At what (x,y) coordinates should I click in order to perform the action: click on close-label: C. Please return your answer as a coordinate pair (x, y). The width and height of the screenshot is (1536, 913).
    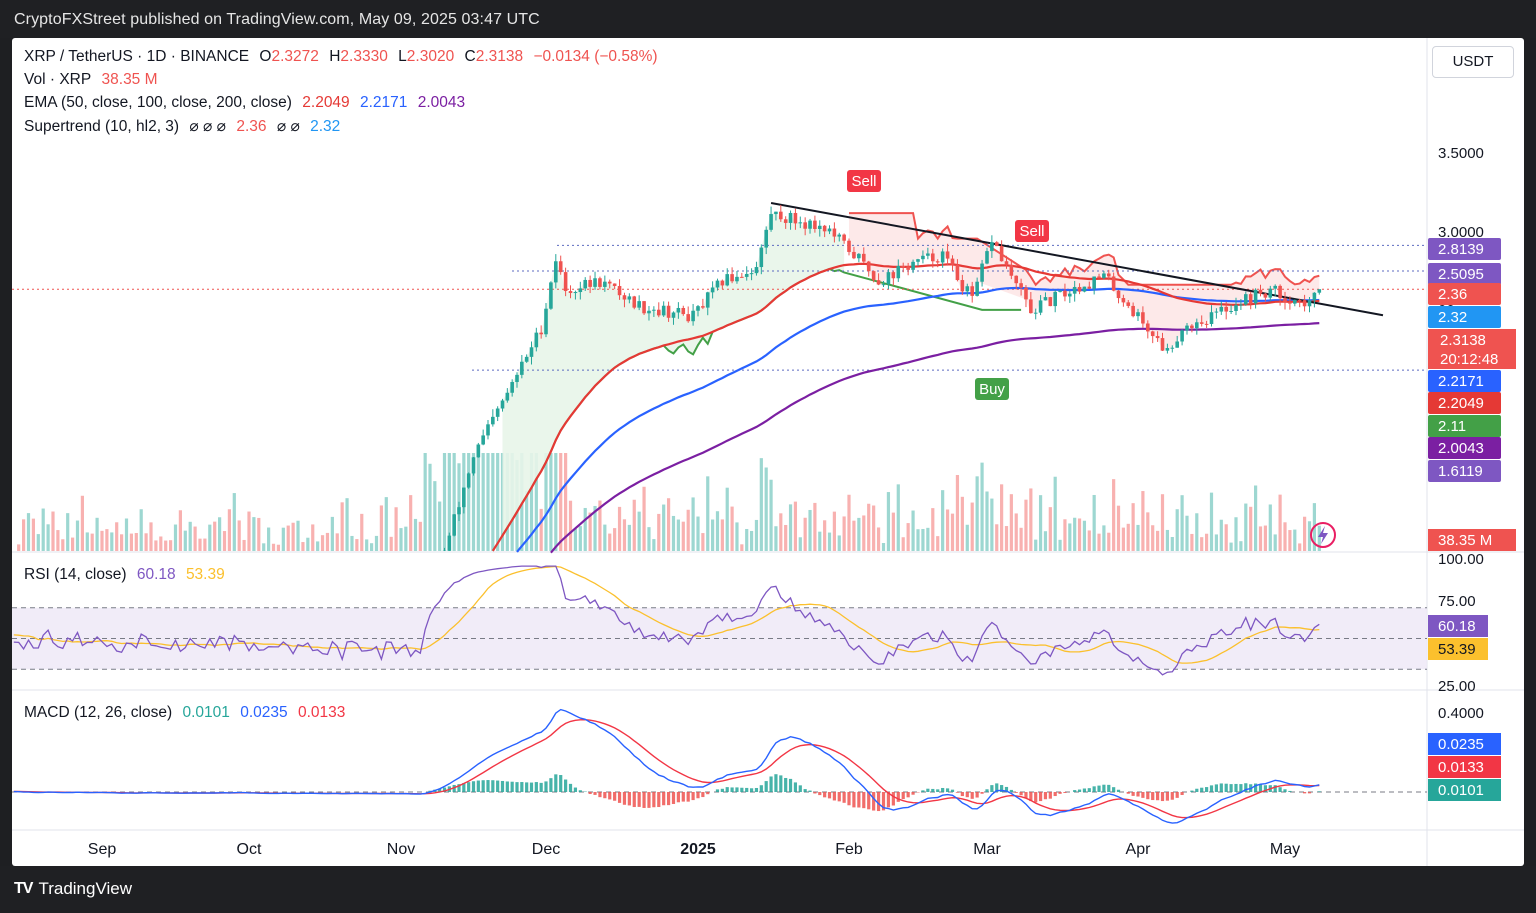
    Looking at the image, I should click on (470, 56).